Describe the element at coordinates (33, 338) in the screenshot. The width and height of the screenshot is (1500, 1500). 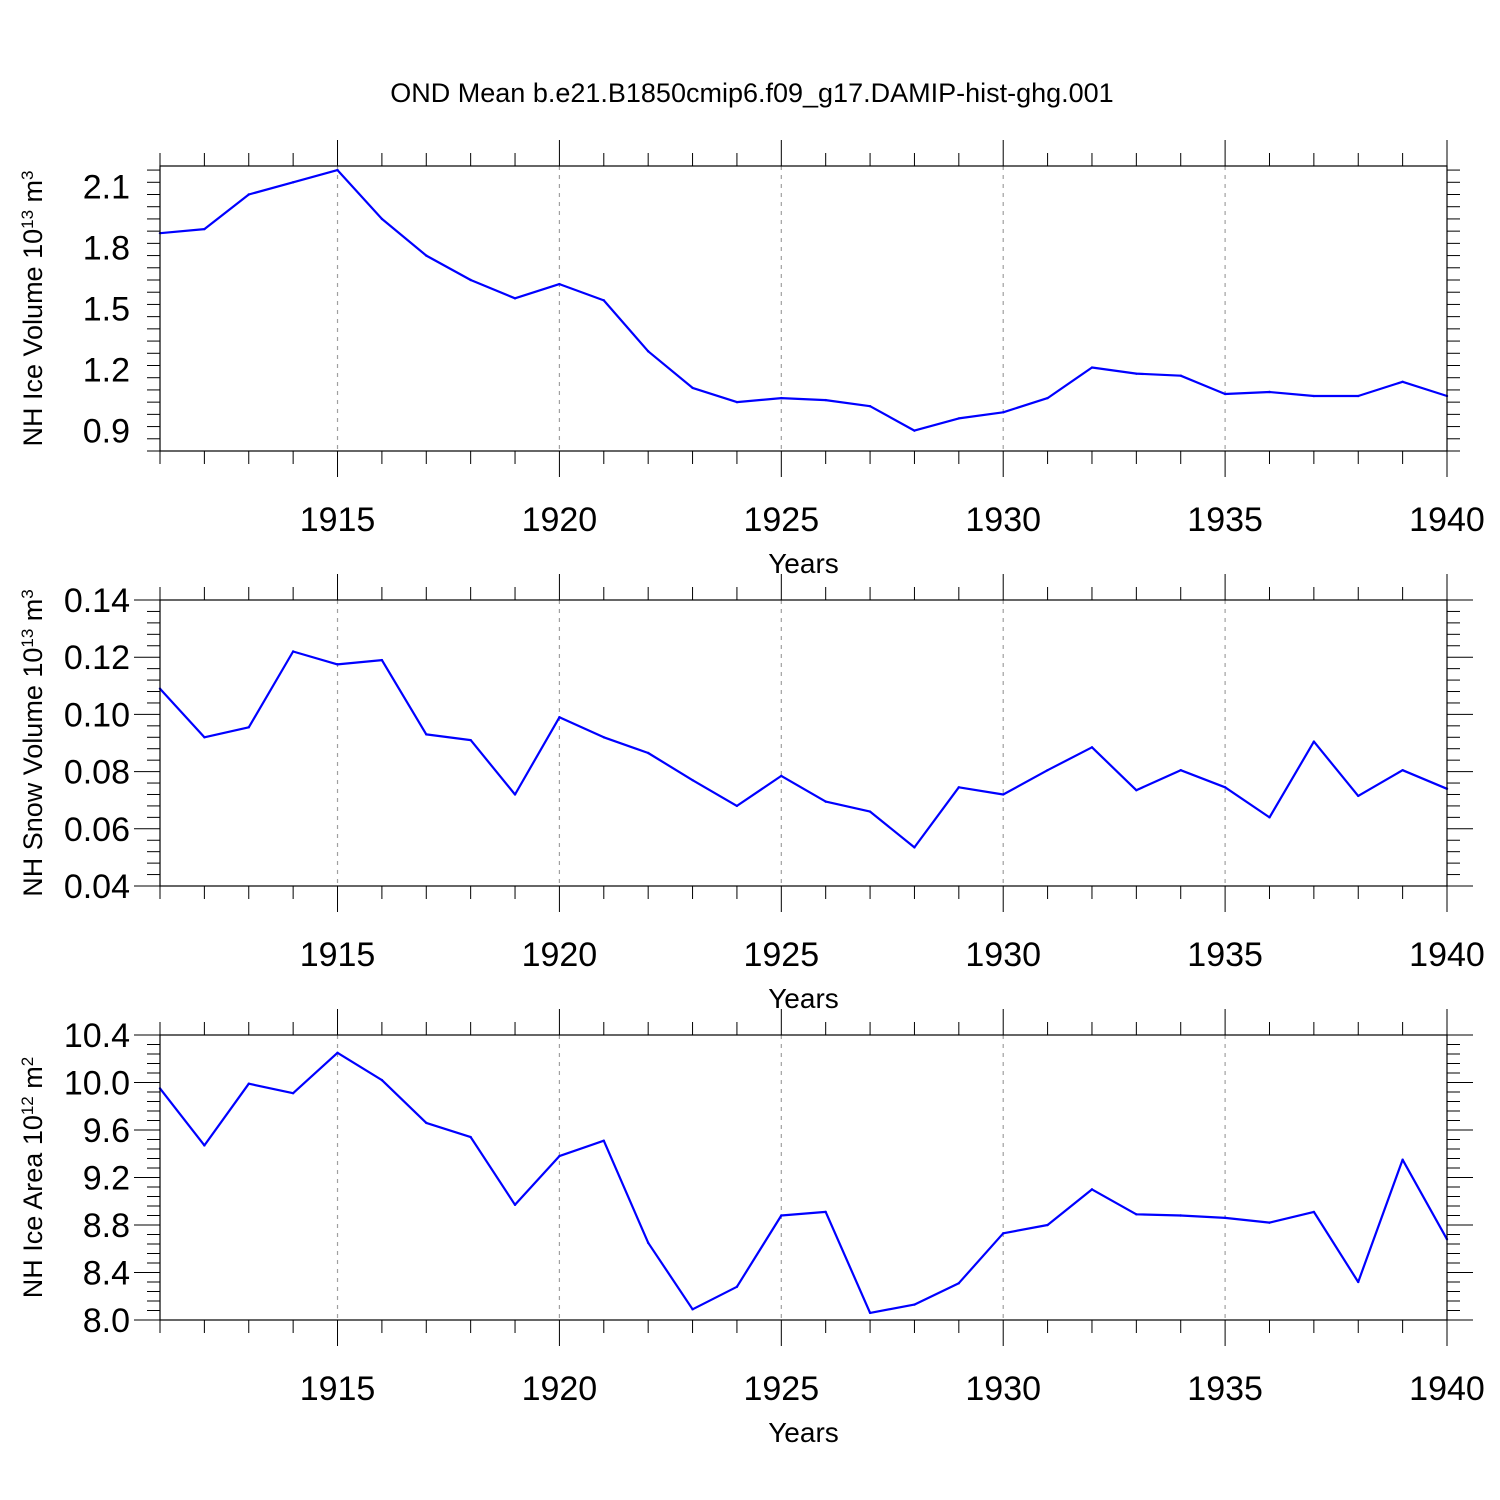
I see `y-axis-label-ylabel-main: NH Ice Volume 10` at that location.